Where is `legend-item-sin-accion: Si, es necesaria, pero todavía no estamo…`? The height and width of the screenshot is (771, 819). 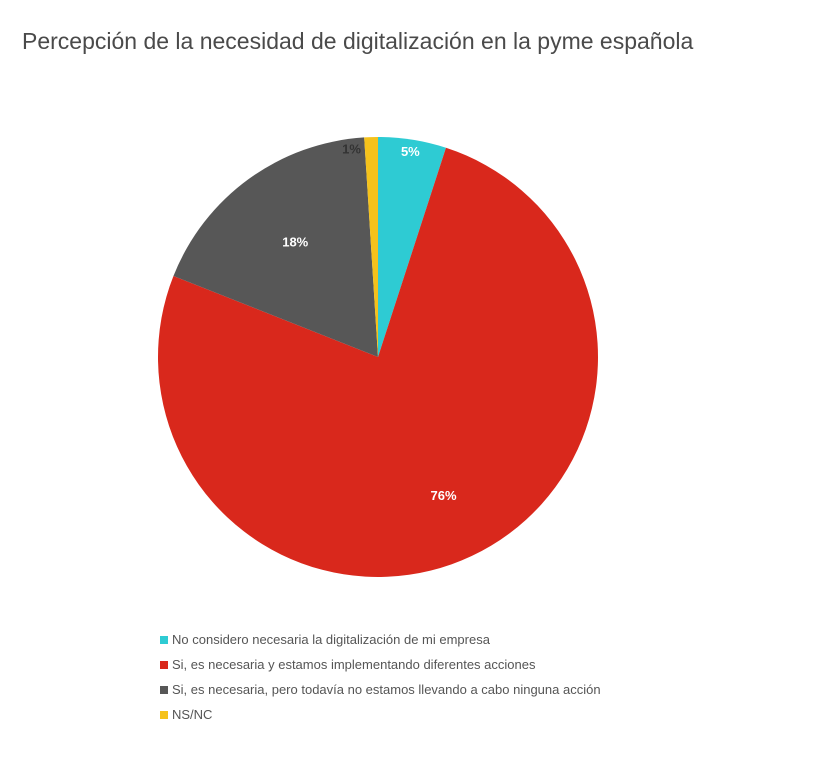 legend-item-sin-accion: Si, es necesaria, pero todavía no estamo… is located at coordinates (380, 689).